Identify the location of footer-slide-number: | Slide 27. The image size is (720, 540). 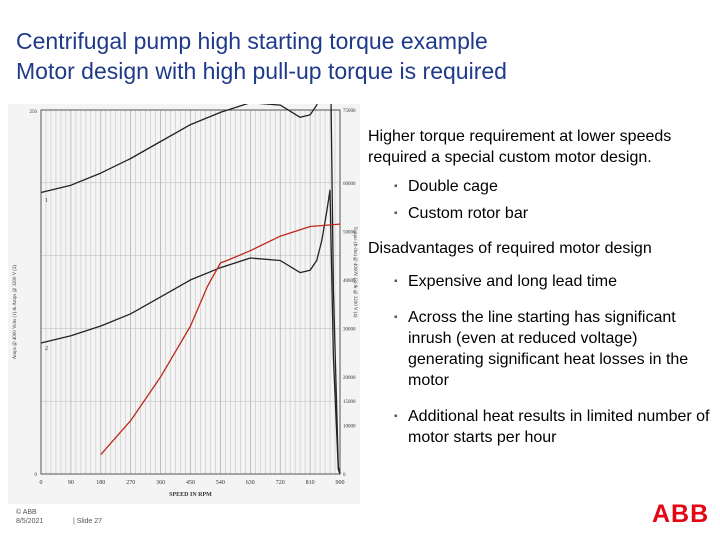
(88, 521).